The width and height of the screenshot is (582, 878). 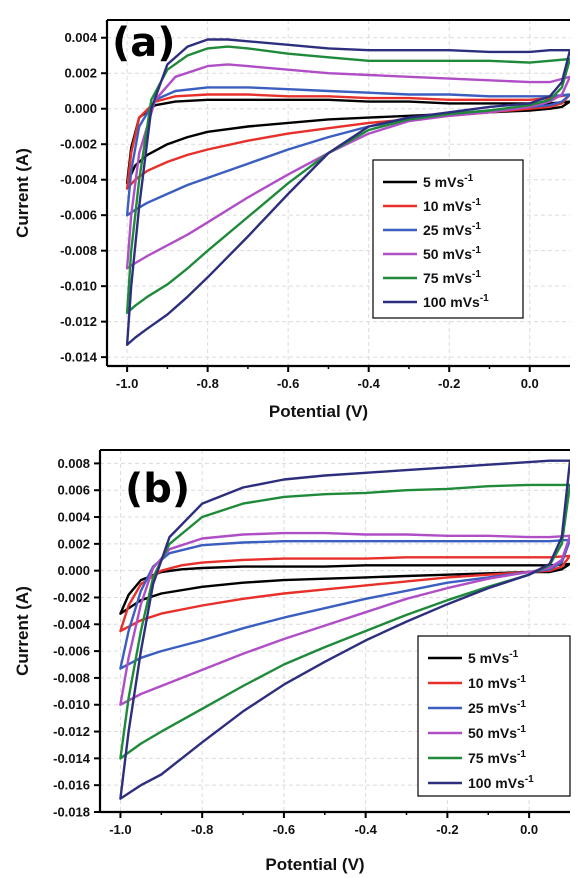 What do you see at coordinates (73, 490) in the screenshot?
I see `y-tick-label: 0.006` at bounding box center [73, 490].